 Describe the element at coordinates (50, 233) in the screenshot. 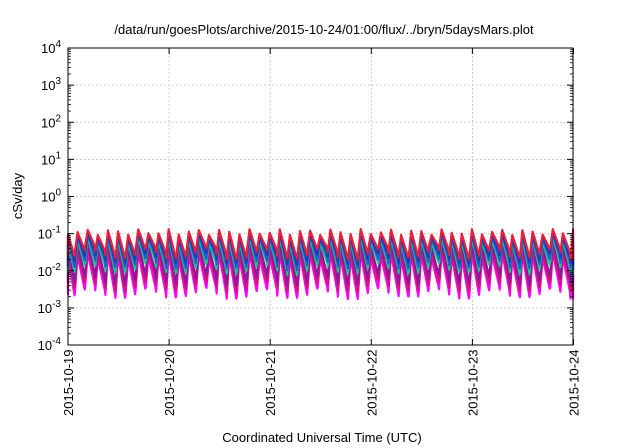

I see `y-tick-label: 10⁻¹` at that location.